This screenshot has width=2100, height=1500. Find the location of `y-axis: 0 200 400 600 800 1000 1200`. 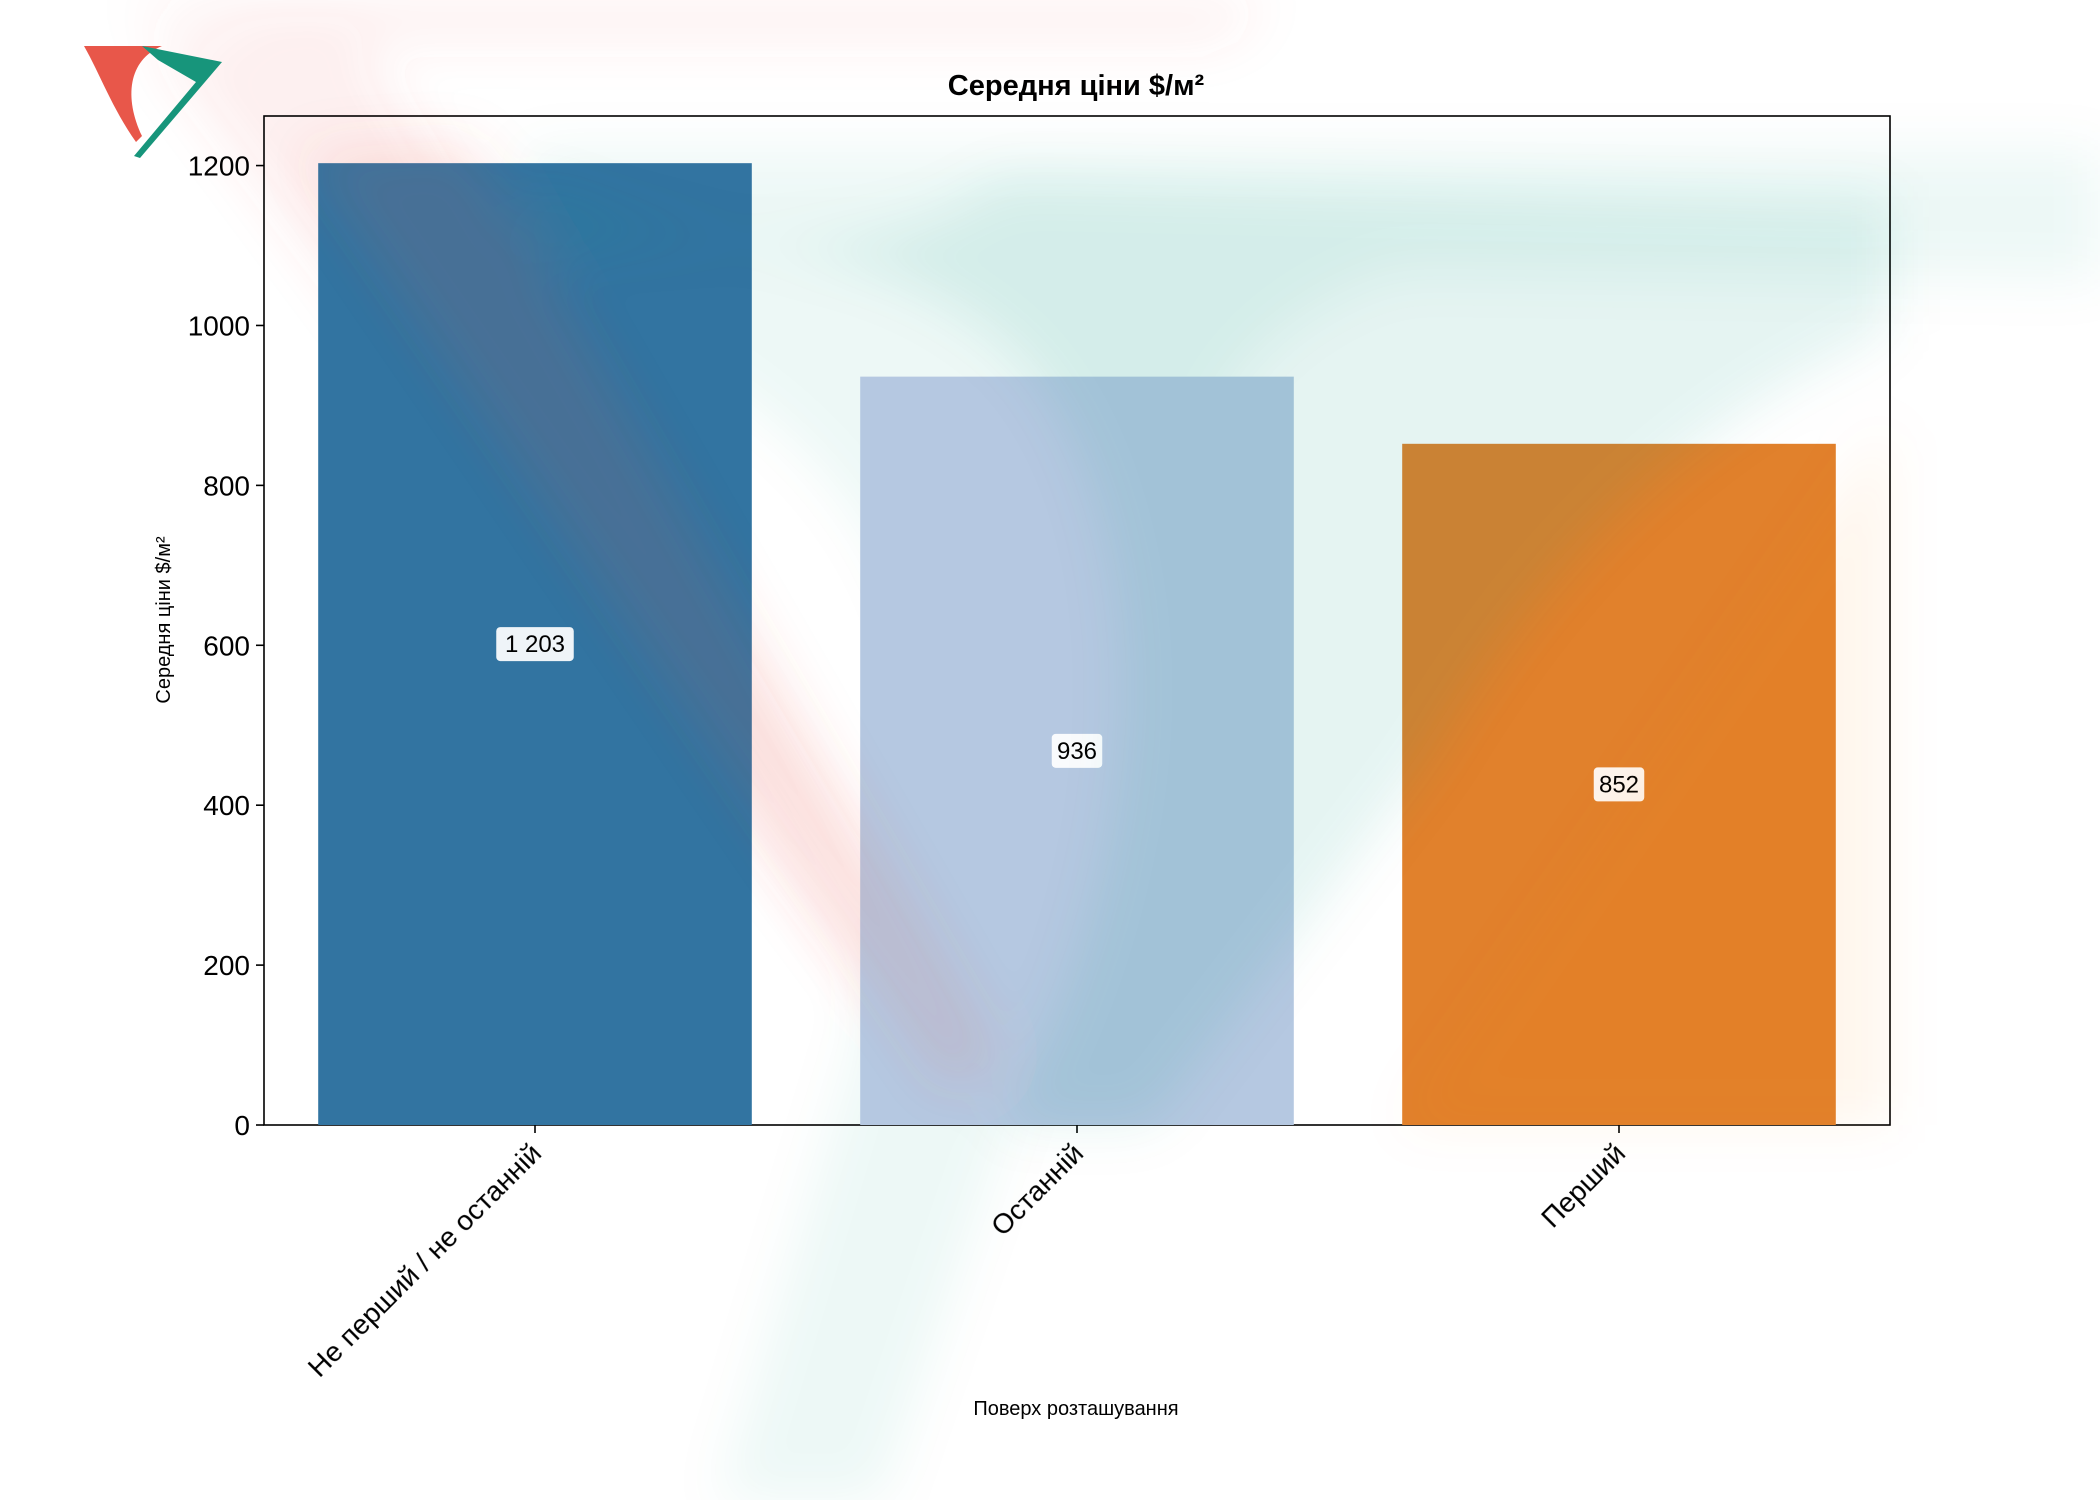

y-axis: 0 200 400 600 800 1000 1200 is located at coordinates (226, 646).